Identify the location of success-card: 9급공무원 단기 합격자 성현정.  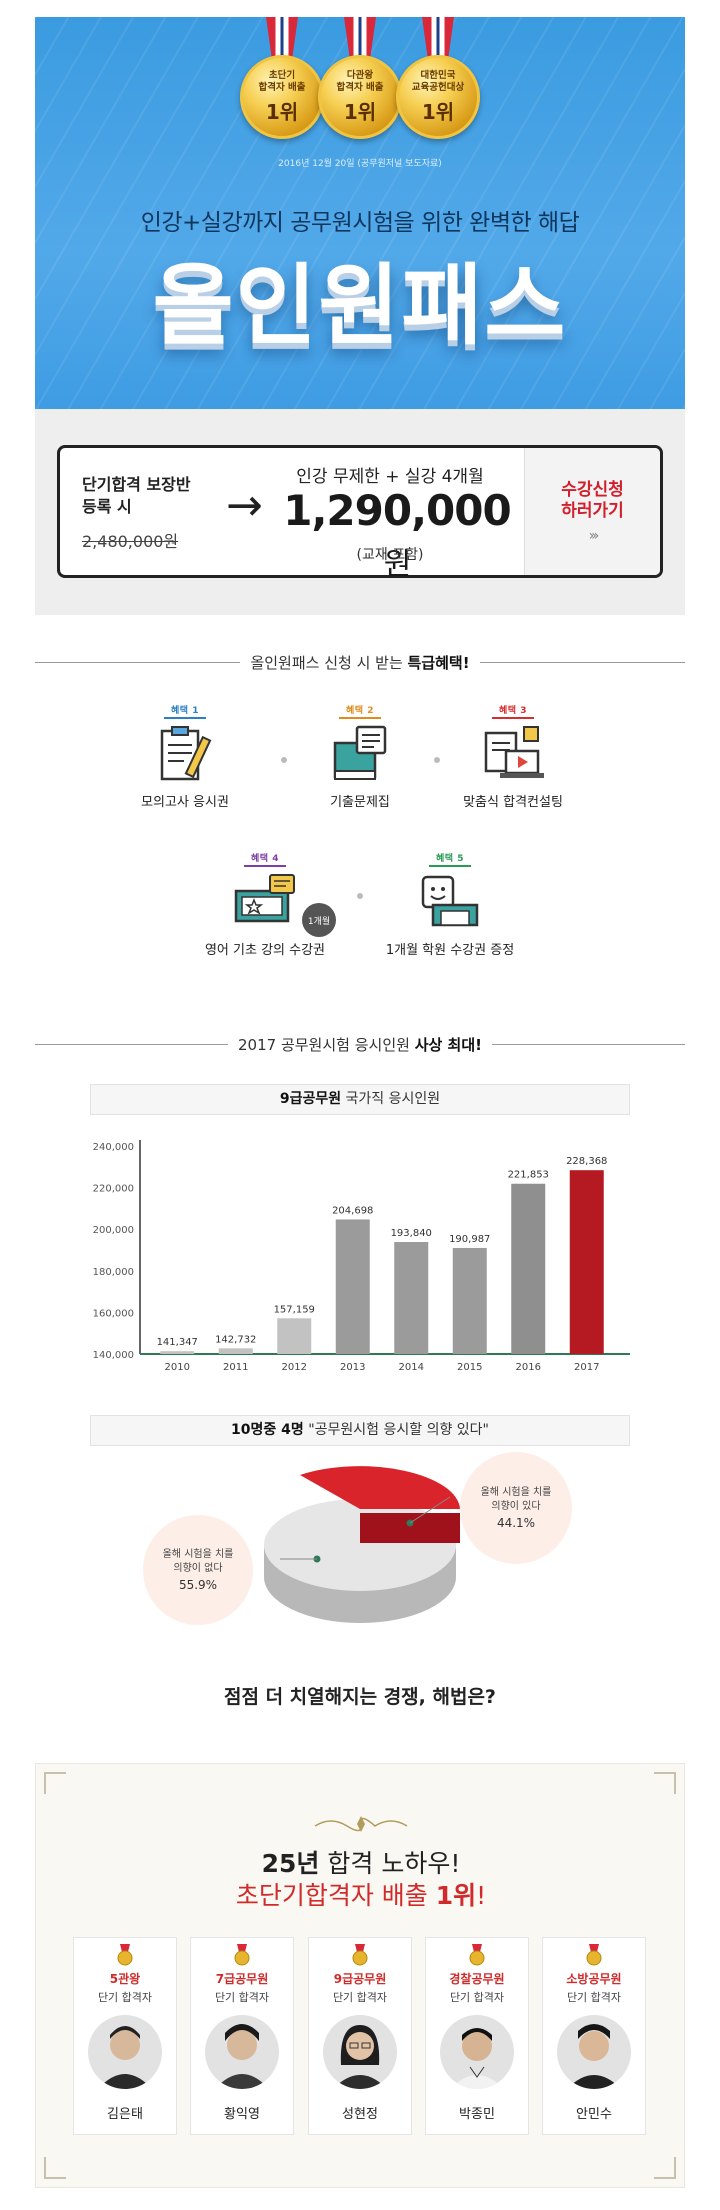
(360, 2036).